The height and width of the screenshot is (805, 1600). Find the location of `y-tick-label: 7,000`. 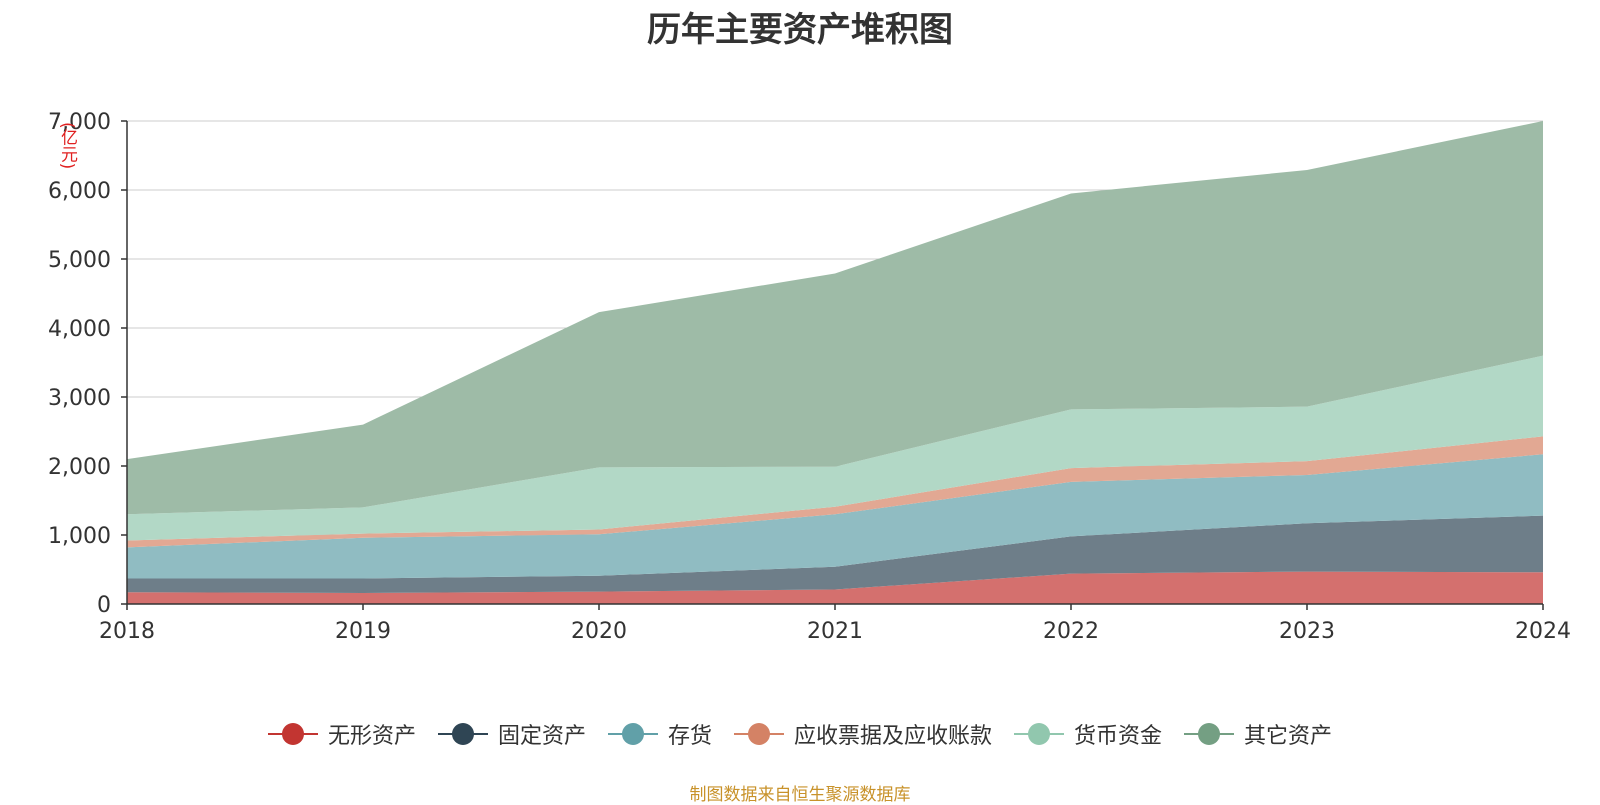

y-tick-label: 7,000 is located at coordinates (79, 122).